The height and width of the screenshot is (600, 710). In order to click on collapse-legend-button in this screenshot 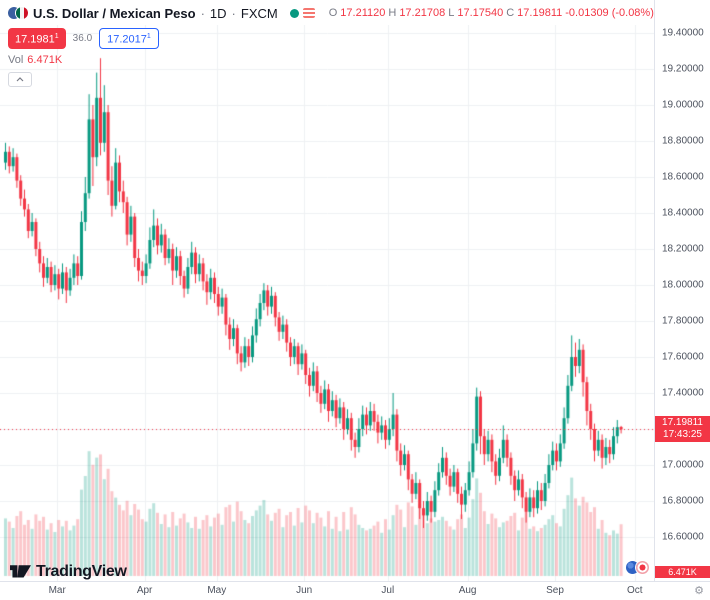, I will do `click(20, 79)`.